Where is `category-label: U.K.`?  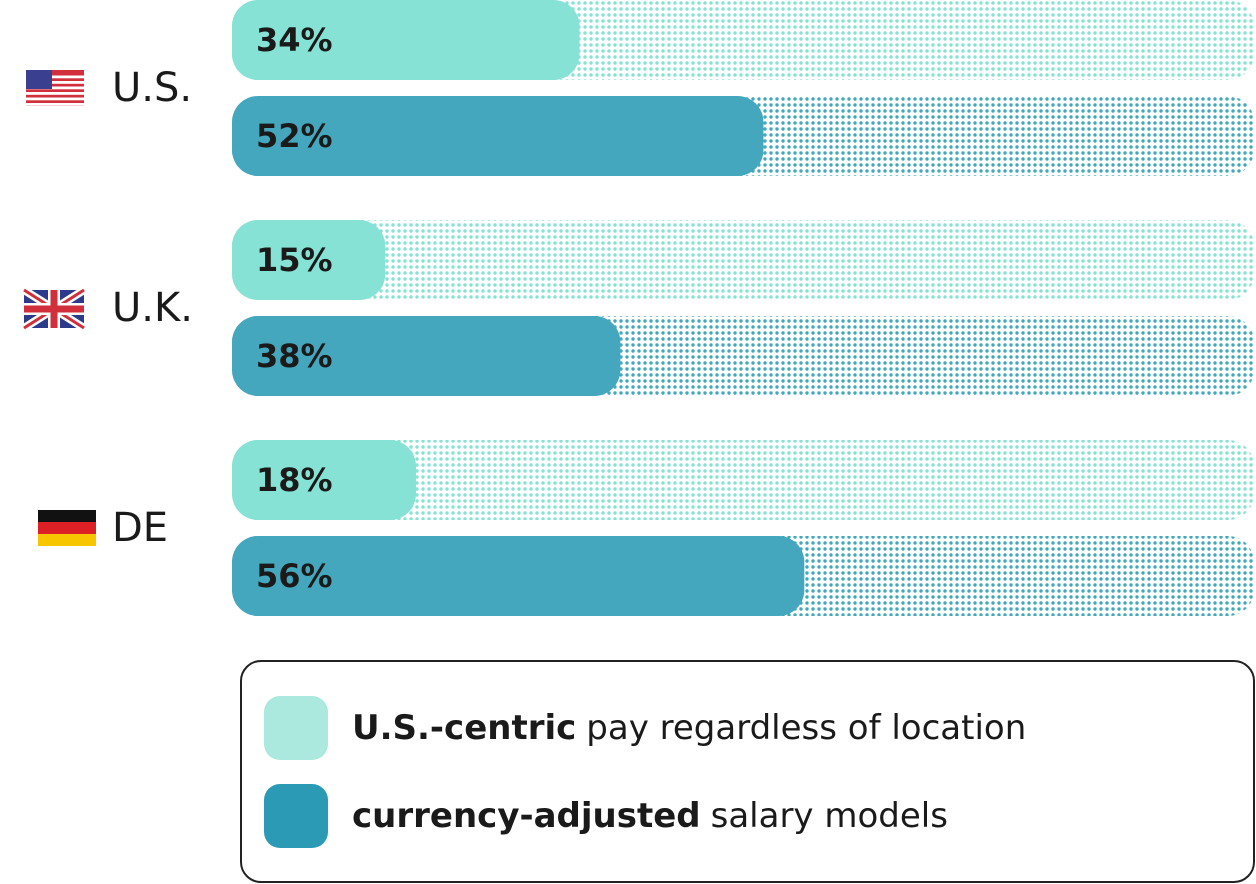 category-label: U.K. is located at coordinates (152, 308).